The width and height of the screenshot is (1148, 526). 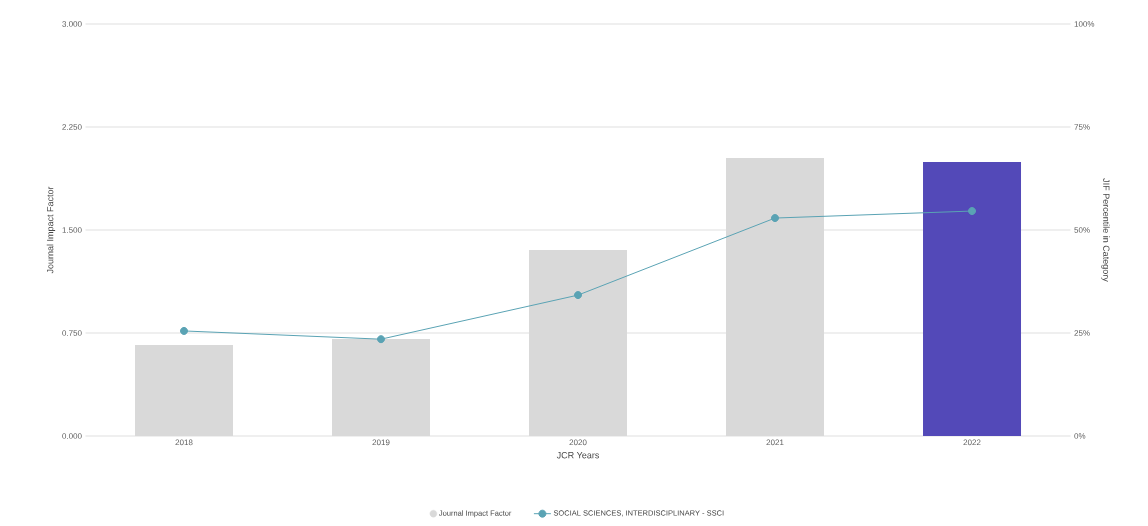 What do you see at coordinates (1105, 230) in the screenshot?
I see `y2-axis-title: JIF Percentile in Category` at bounding box center [1105, 230].